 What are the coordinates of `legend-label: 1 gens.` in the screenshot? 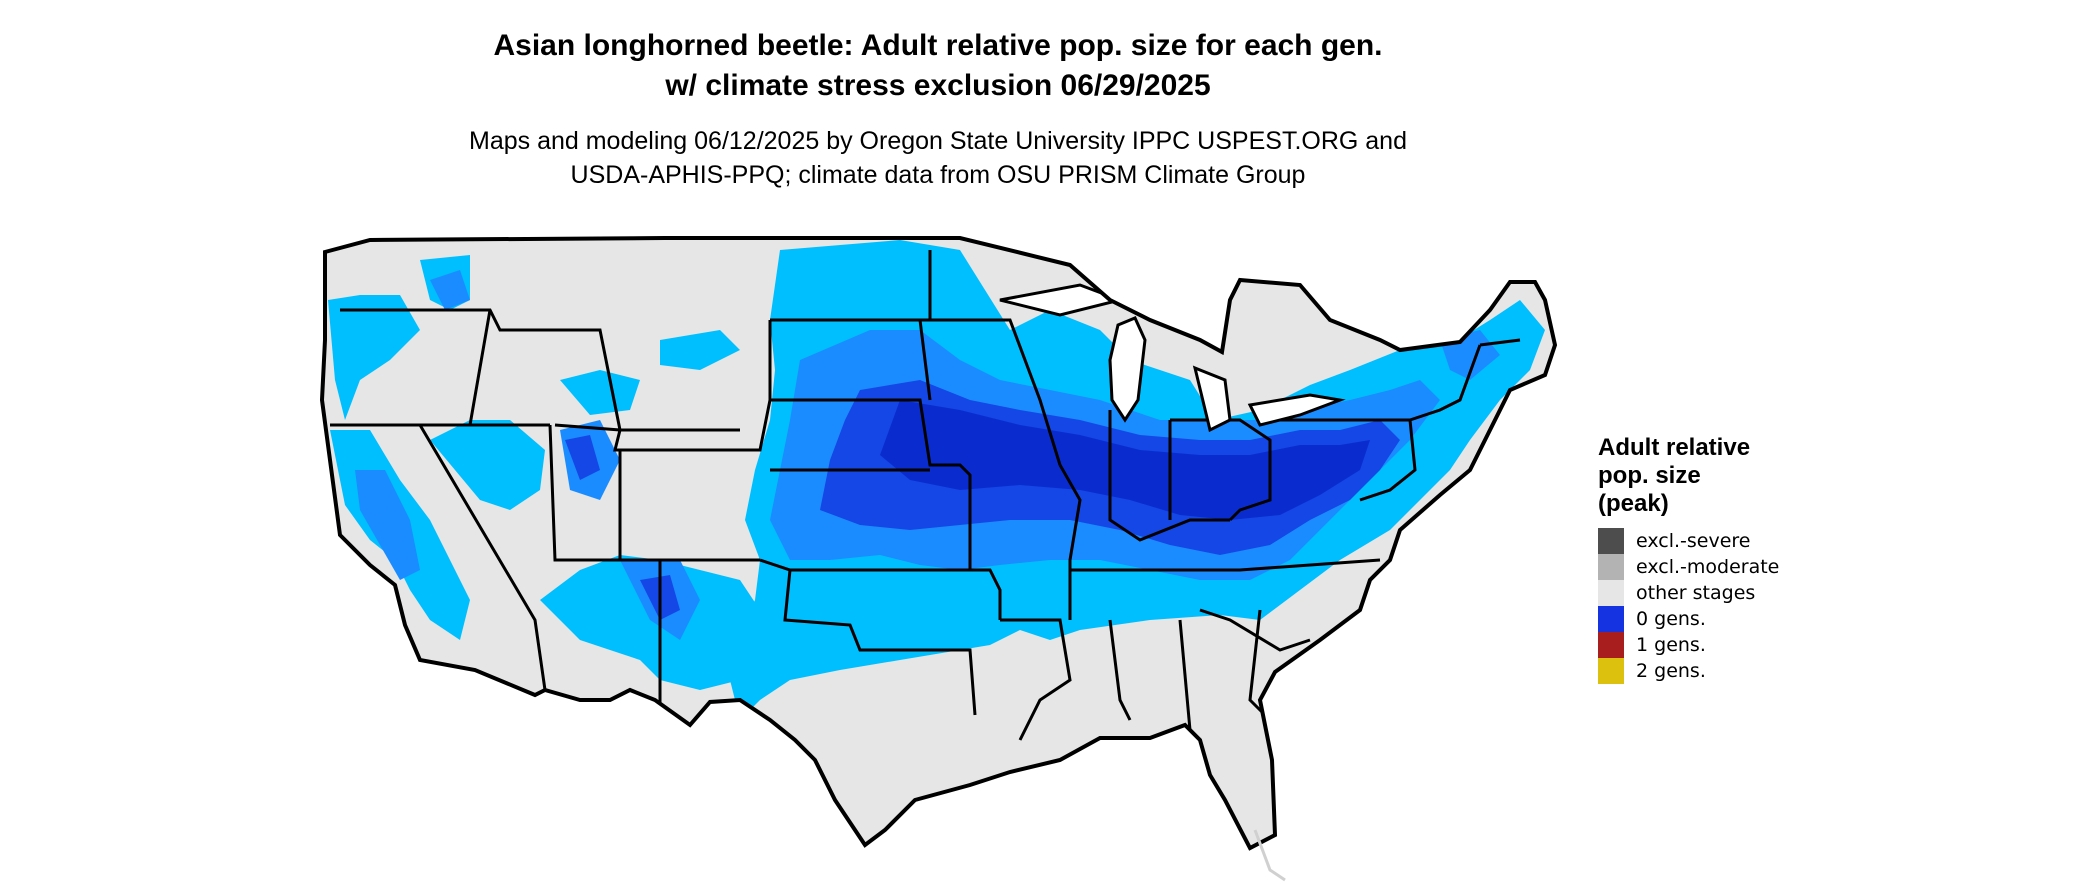 It's located at (1671, 645).